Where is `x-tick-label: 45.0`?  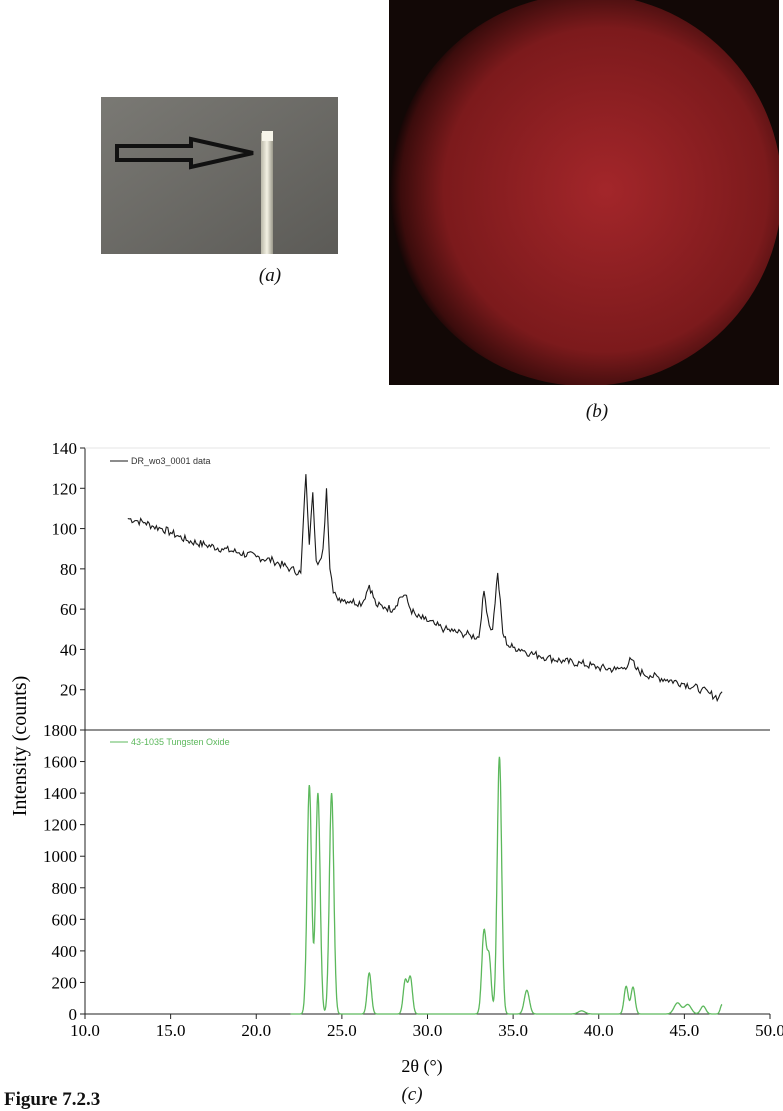 x-tick-label: 45.0 is located at coordinates (685, 1030).